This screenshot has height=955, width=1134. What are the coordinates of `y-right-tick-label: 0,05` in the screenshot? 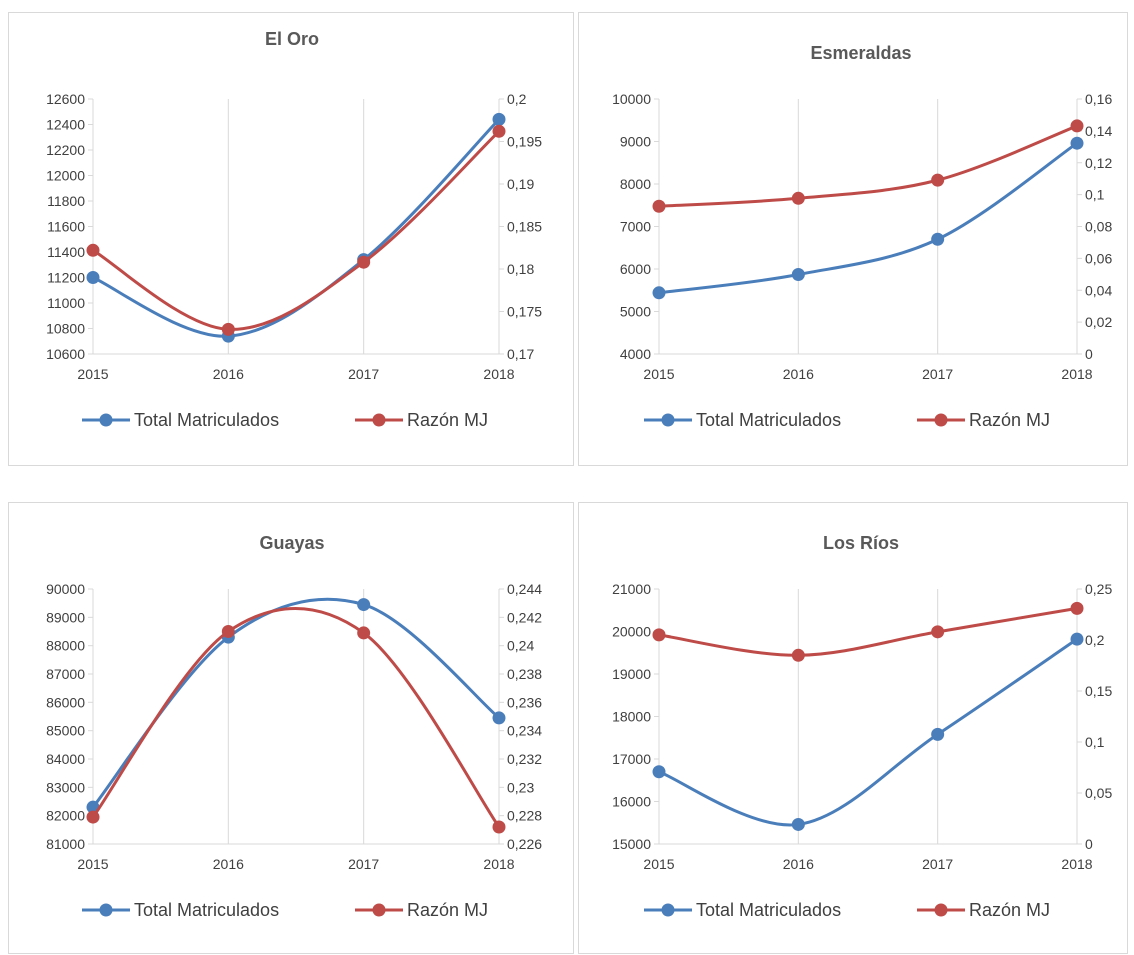 It's located at (1098, 793).